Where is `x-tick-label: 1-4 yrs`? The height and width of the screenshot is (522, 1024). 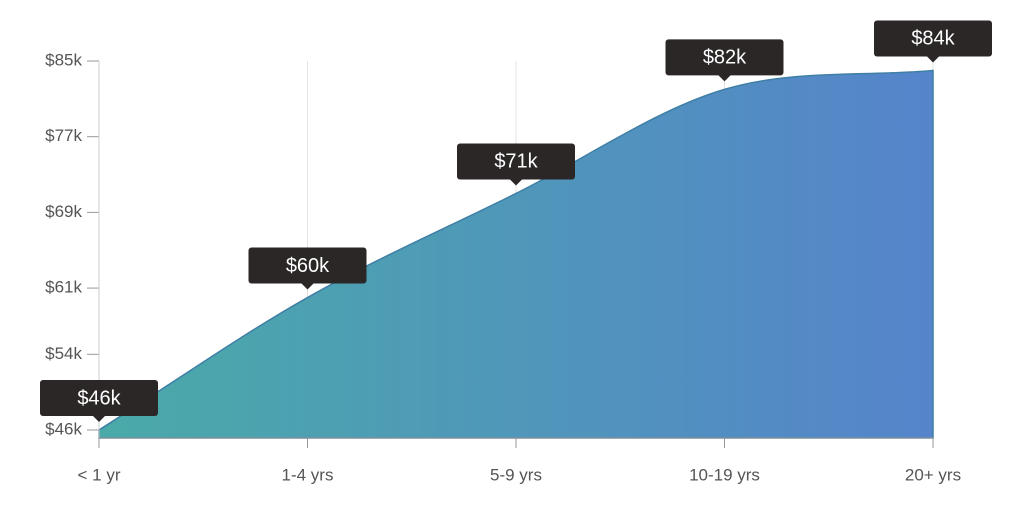
x-tick-label: 1-4 yrs is located at coordinates (308, 474).